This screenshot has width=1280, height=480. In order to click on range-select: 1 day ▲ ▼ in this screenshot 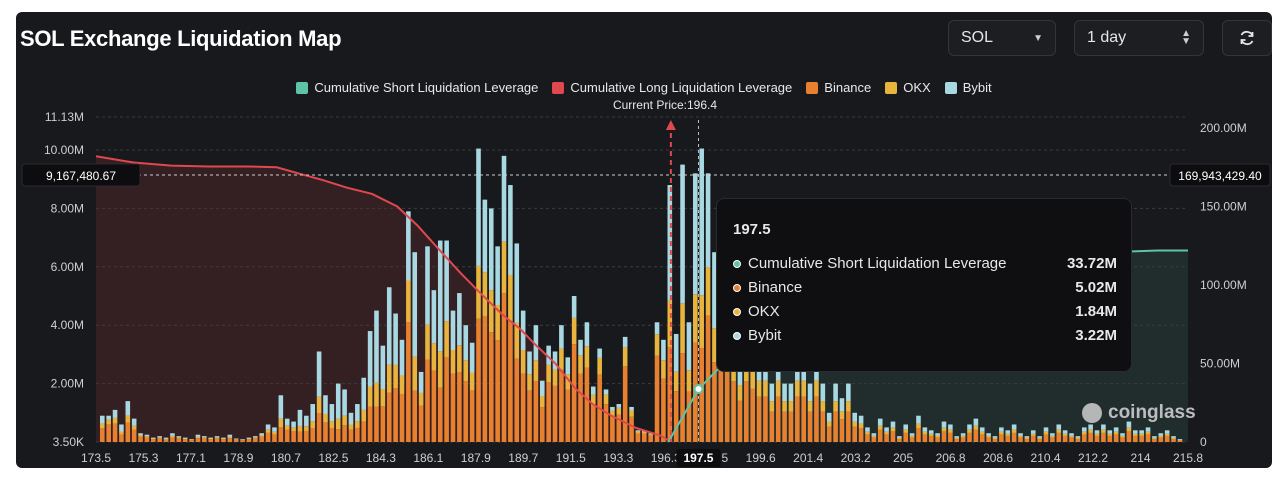, I will do `click(1139, 38)`.